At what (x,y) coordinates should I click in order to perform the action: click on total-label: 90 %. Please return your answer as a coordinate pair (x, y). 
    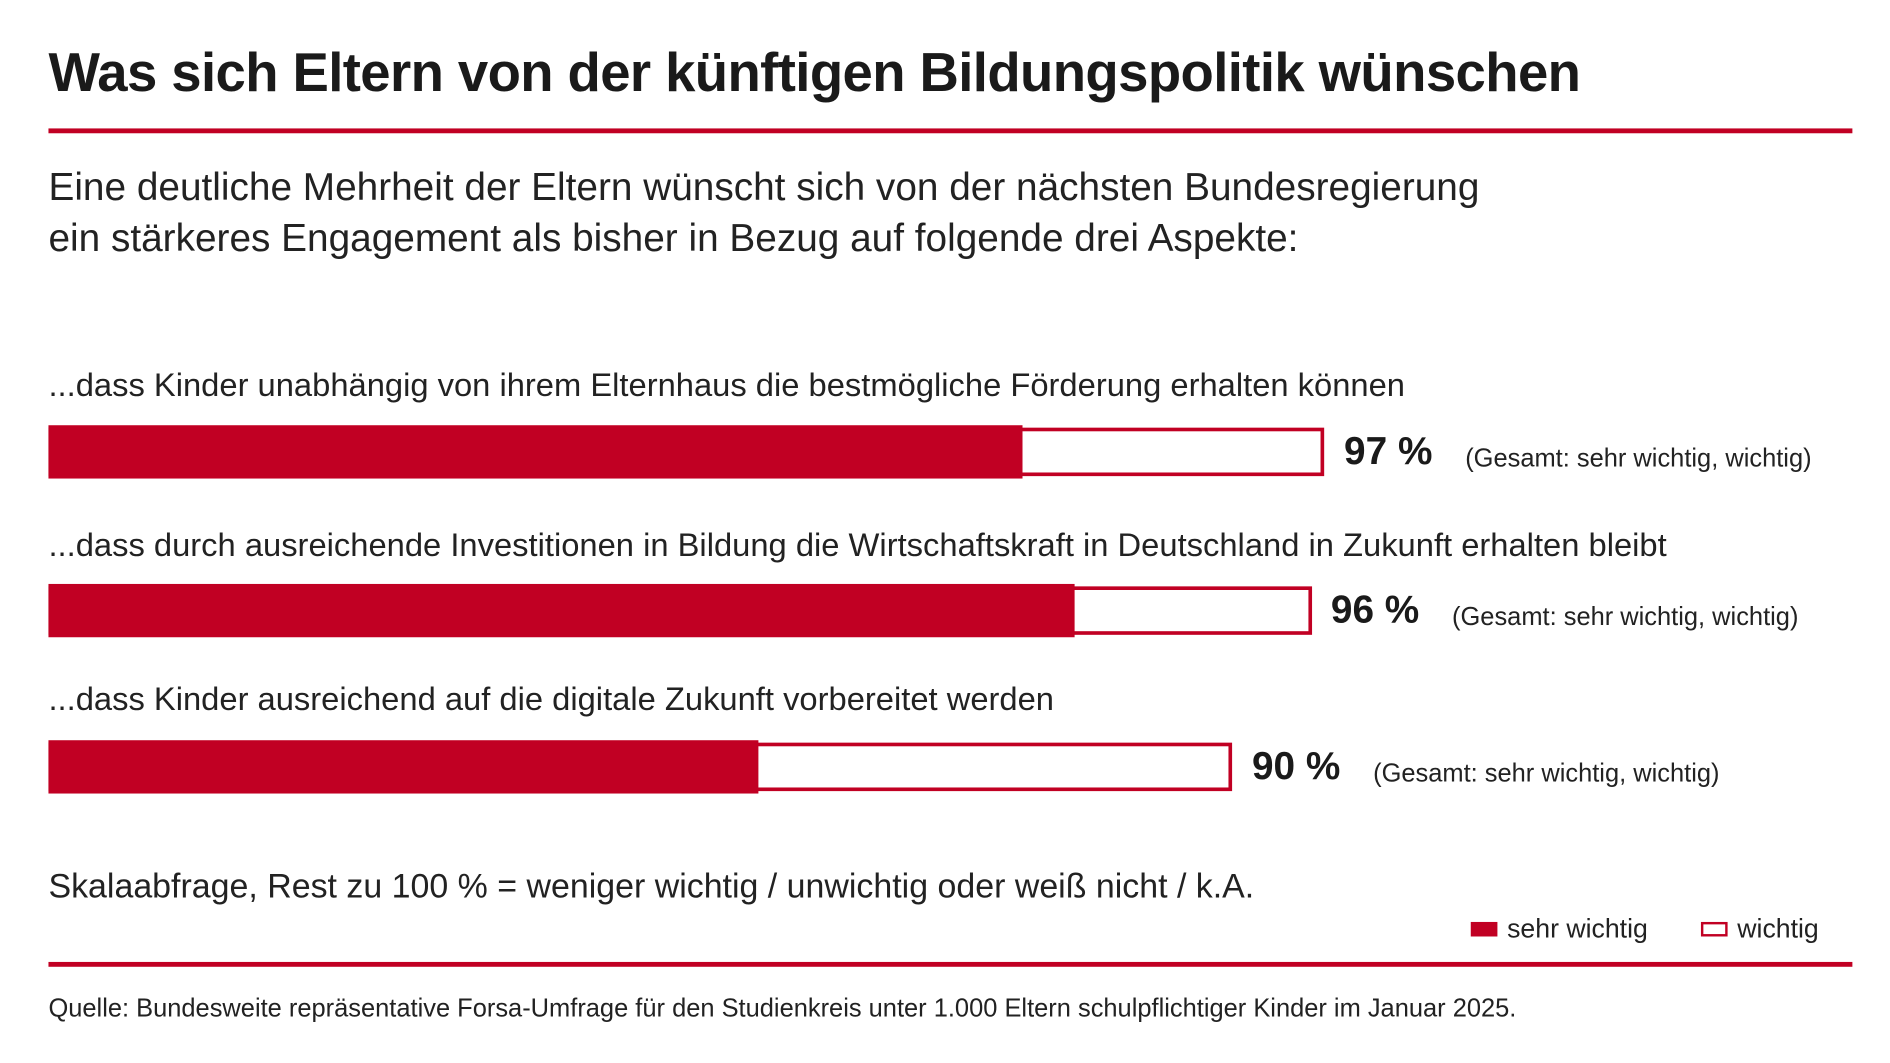
    Looking at the image, I should click on (1296, 765).